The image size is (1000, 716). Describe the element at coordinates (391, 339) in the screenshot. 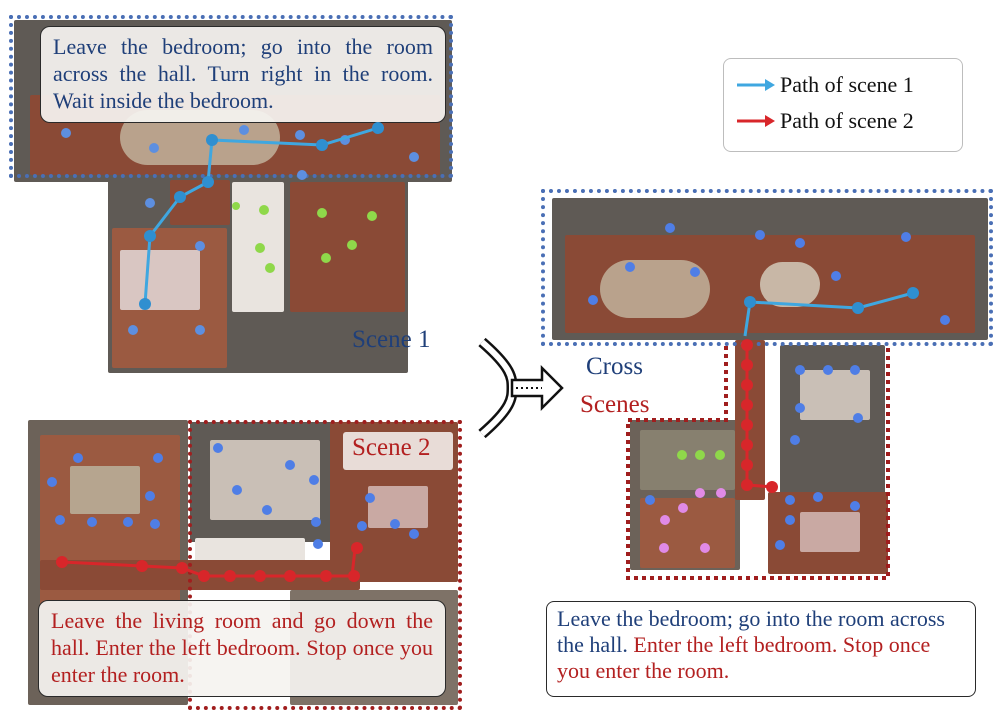

I see `scene1-label: Scene 1` at that location.